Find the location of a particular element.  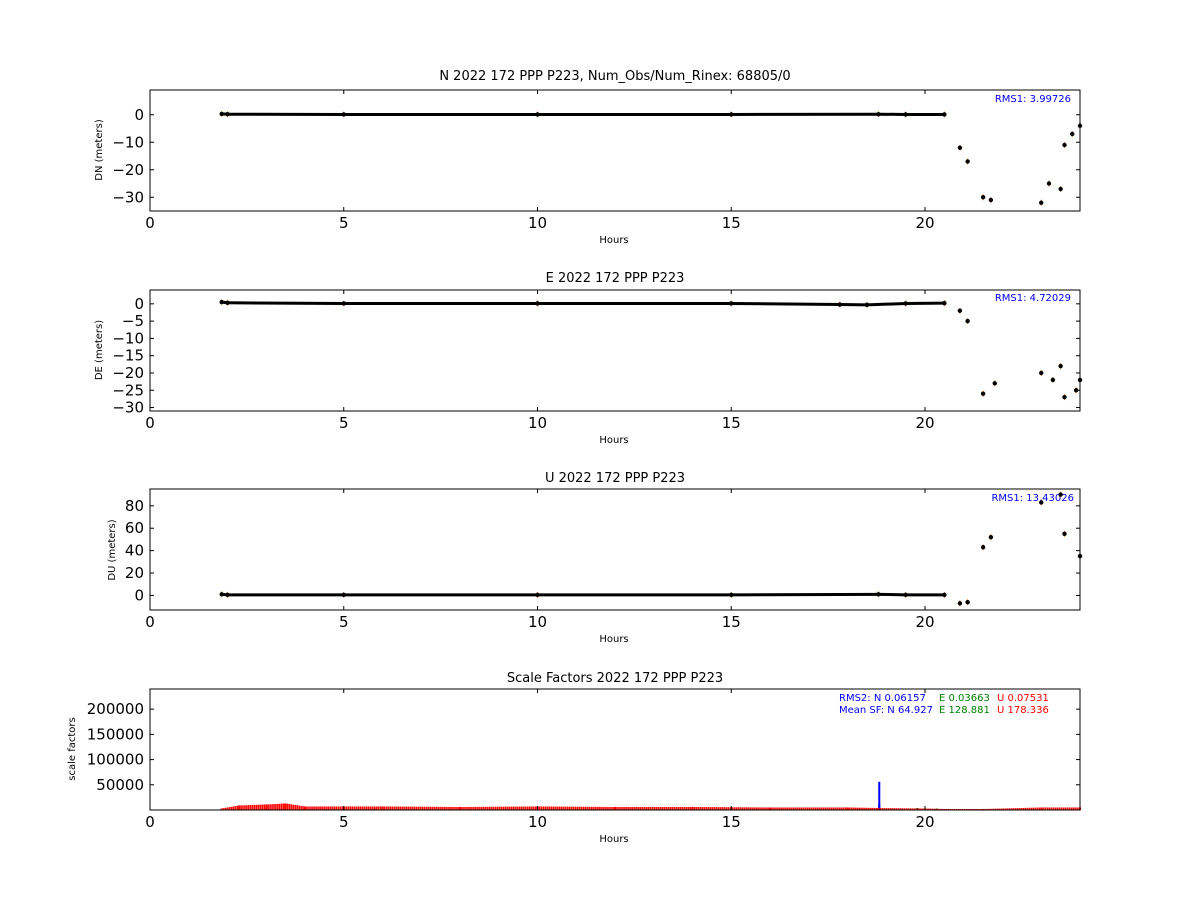

panel-sf-xlabel: Hours is located at coordinates (613, 839).